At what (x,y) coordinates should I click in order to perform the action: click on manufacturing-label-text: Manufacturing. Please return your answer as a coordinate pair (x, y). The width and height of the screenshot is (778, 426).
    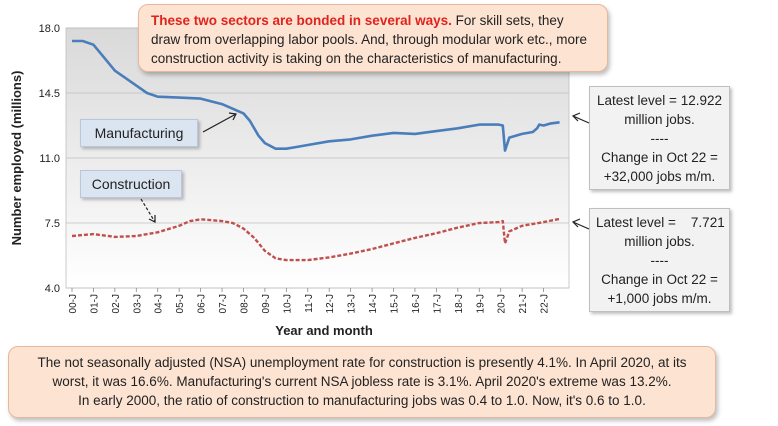
    Looking at the image, I should click on (139, 133).